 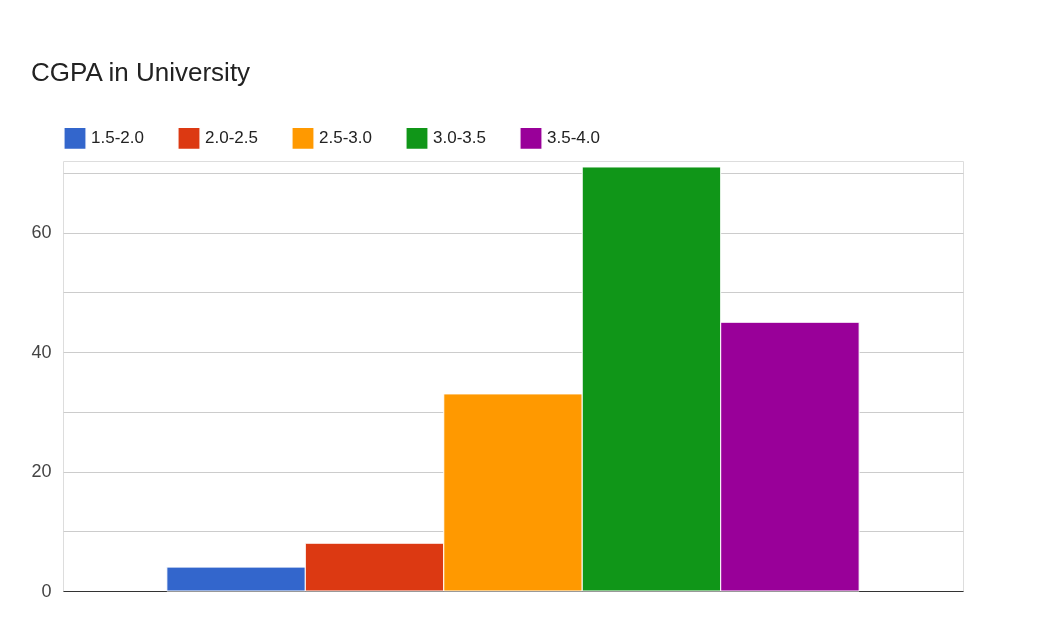 I want to click on legend-label: 2.5-3.0, so click(x=345, y=138).